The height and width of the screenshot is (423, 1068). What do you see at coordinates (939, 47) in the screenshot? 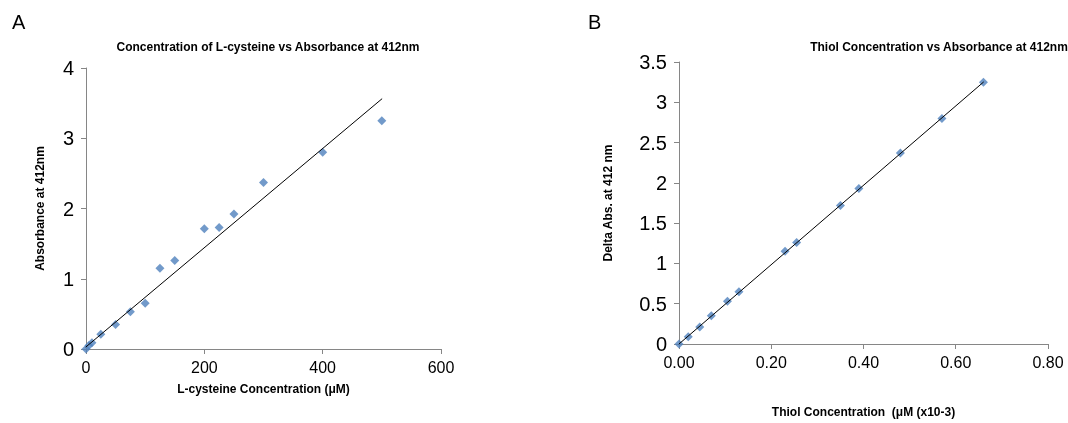
I see `chart-title: Thiol Concentration vs Absorbance at 412nm` at bounding box center [939, 47].